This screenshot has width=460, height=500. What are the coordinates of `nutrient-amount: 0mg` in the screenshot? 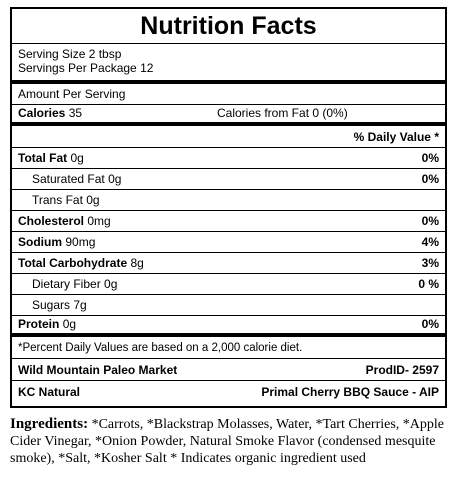 It's located at (99, 220).